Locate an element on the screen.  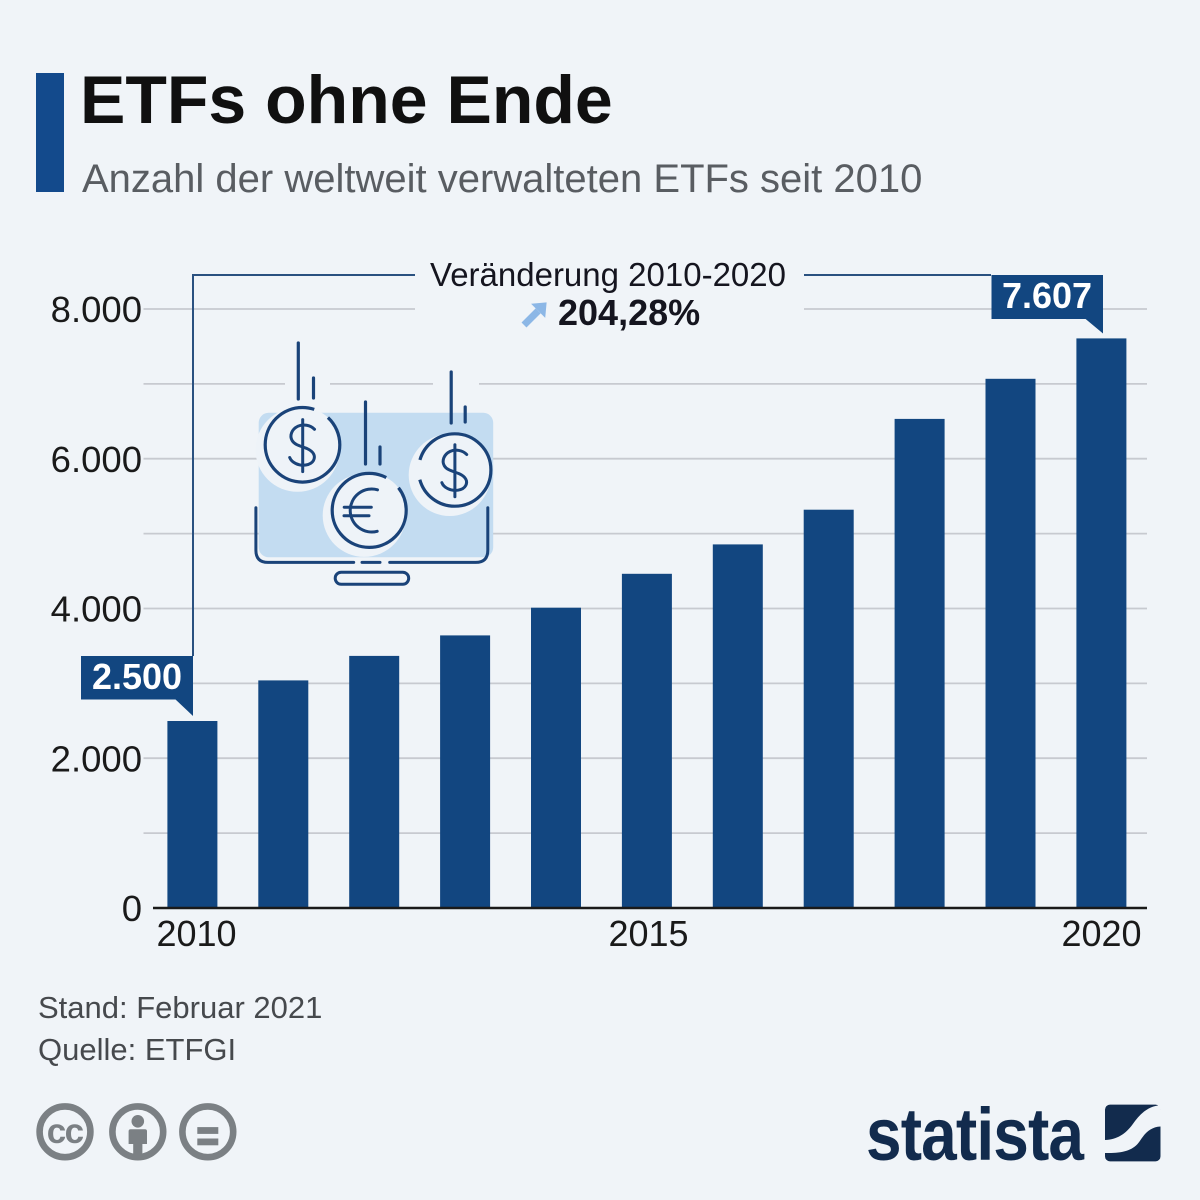
svg-text: 2015 is located at coordinates (648, 933).